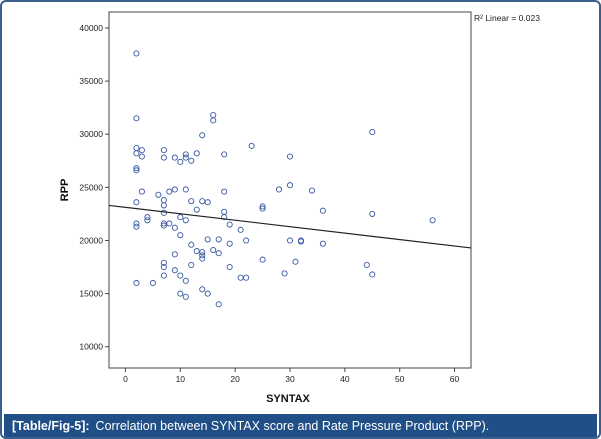 This screenshot has height=439, width=601. Describe the element at coordinates (51, 426) in the screenshot. I see `caption-label: [Table/Fig-5]:` at that location.